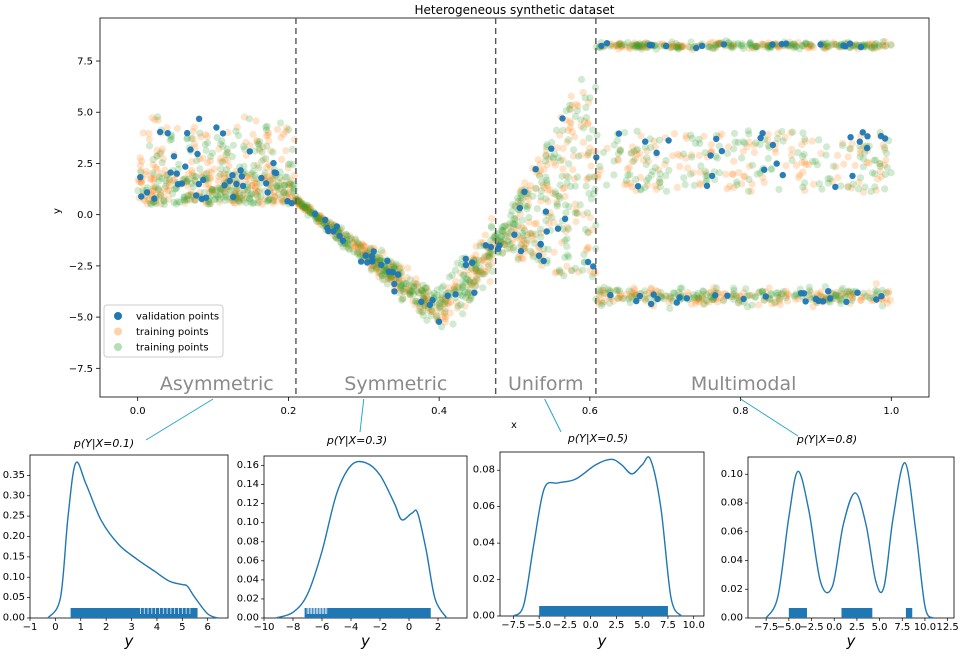  I want to click on x-axis-label: x, so click(514, 425).